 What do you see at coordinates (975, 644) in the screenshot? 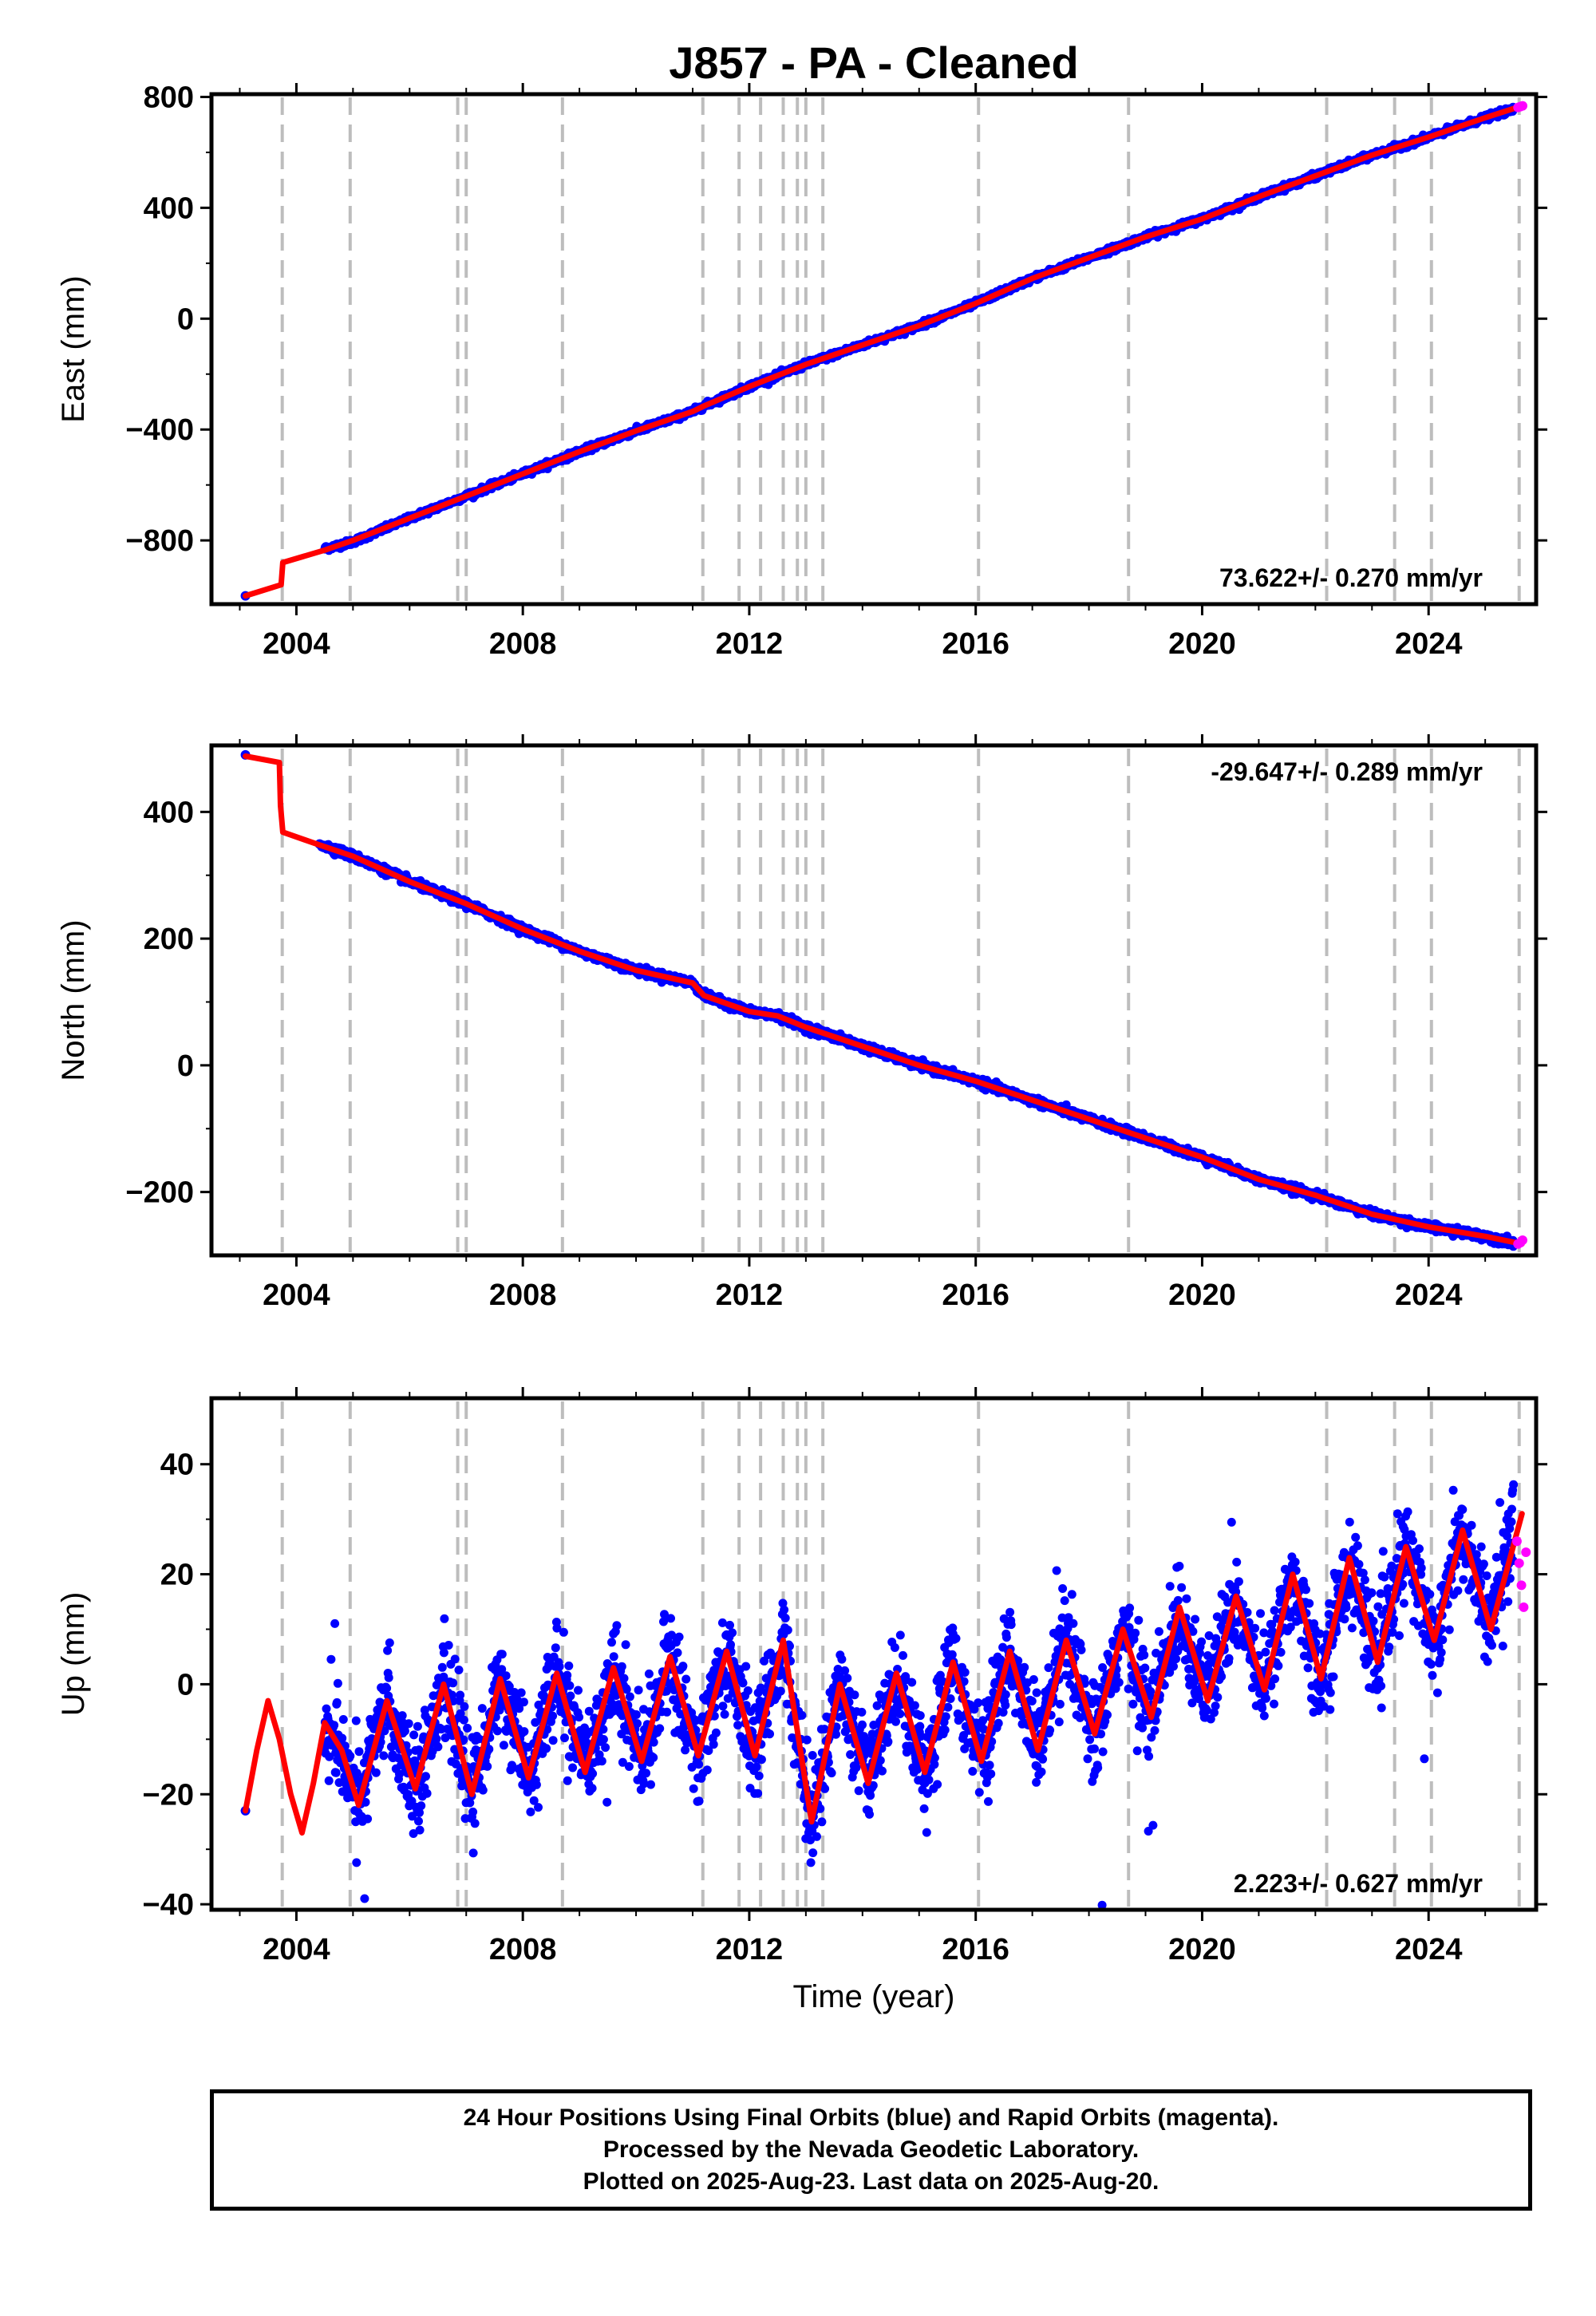
I see `east-x-tick-label: 2016` at bounding box center [975, 644].